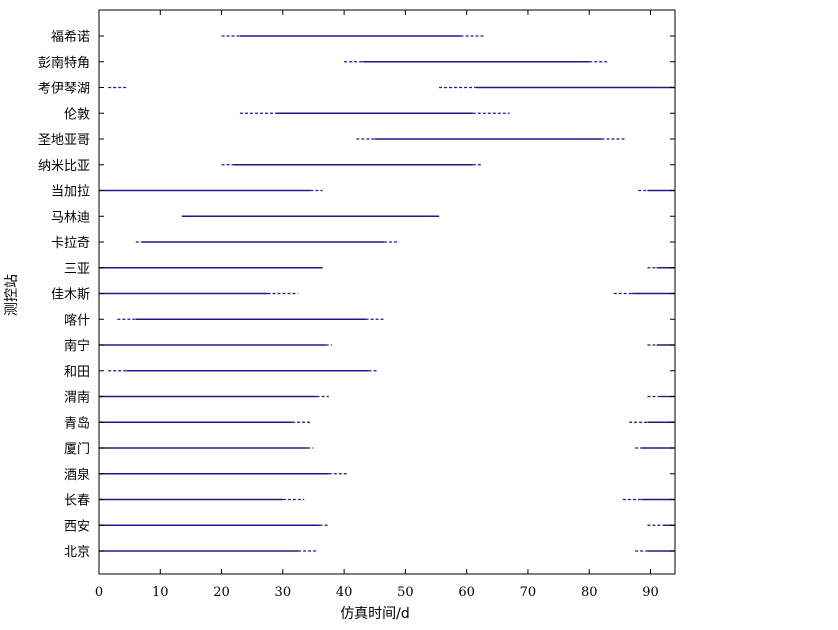  I want to click on station-label: 考伊琴湖, so click(64, 89).